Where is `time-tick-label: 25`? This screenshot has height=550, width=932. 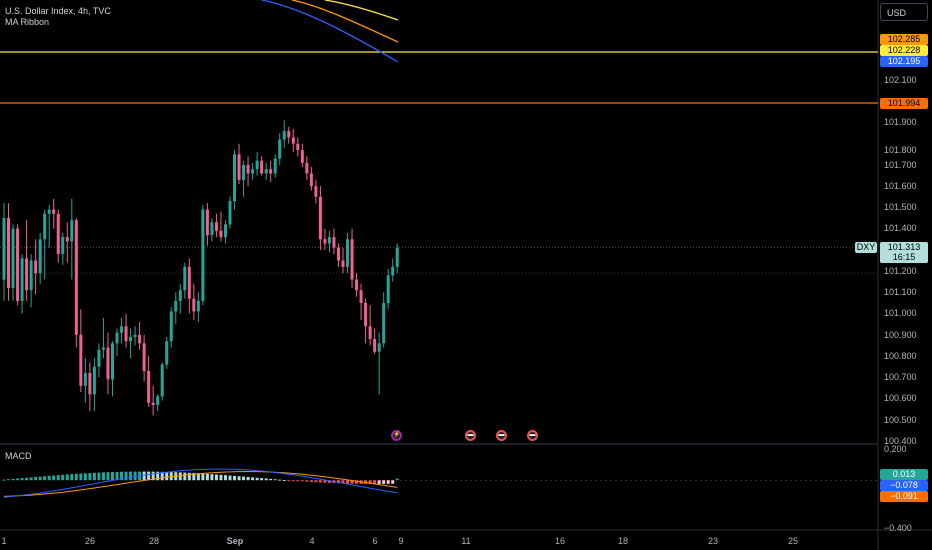 time-tick-label: 25 is located at coordinates (793, 541).